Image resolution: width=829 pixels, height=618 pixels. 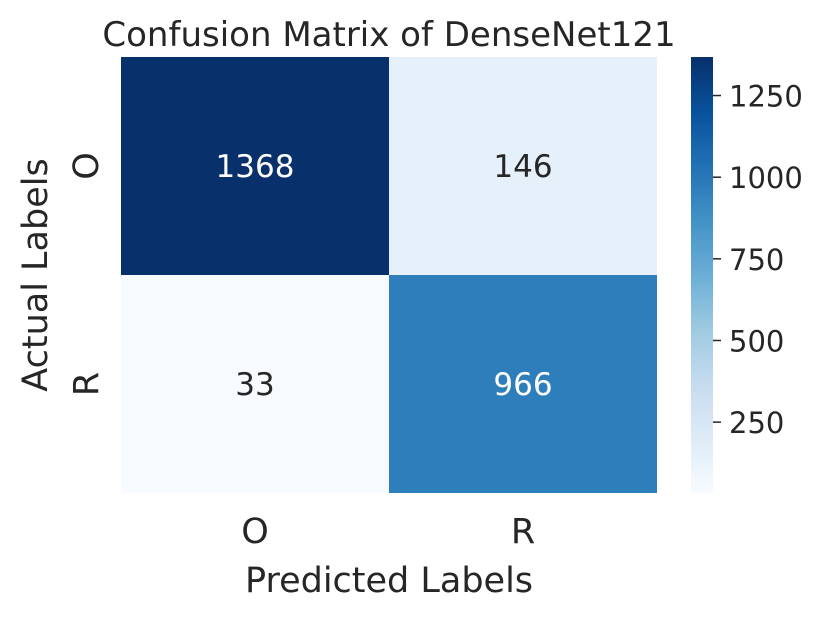 What do you see at coordinates (766, 178) in the screenshot?
I see `colorbar-tick-label: 1000` at bounding box center [766, 178].